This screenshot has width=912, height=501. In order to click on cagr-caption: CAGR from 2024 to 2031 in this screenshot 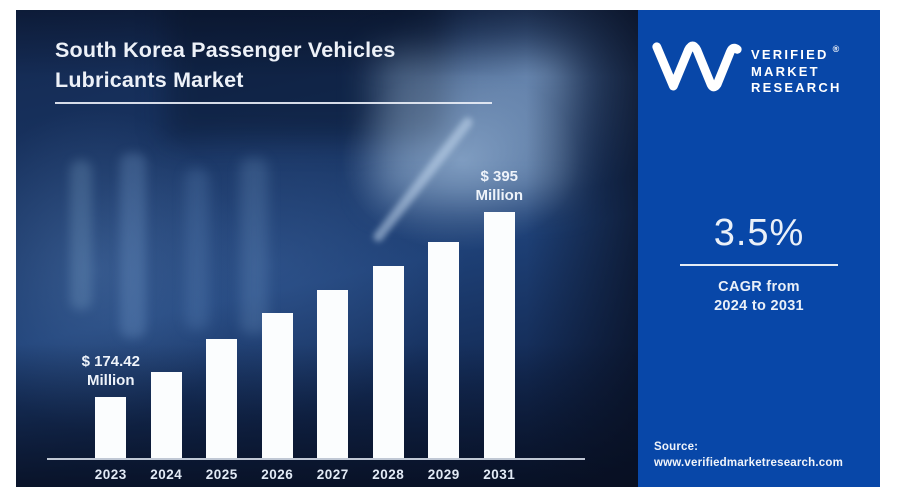, I will do `click(759, 297)`.